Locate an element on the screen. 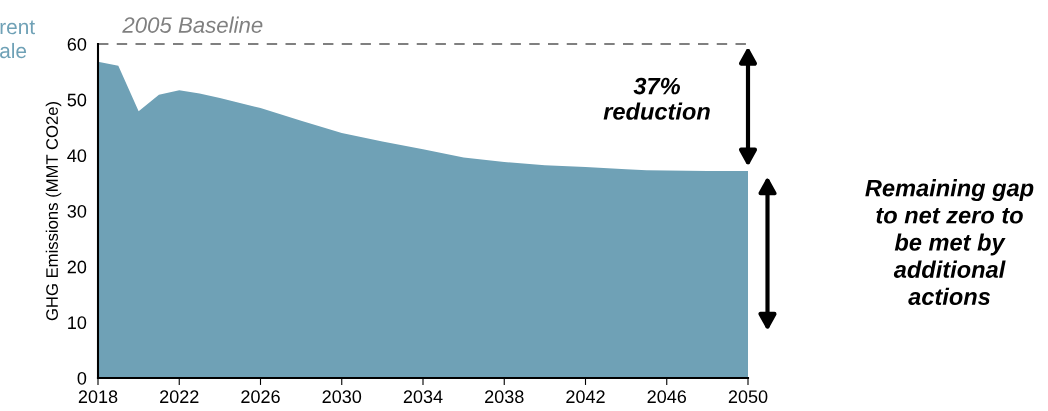 The image size is (1048, 411). y-tick-label: 60 is located at coordinates (77, 44).